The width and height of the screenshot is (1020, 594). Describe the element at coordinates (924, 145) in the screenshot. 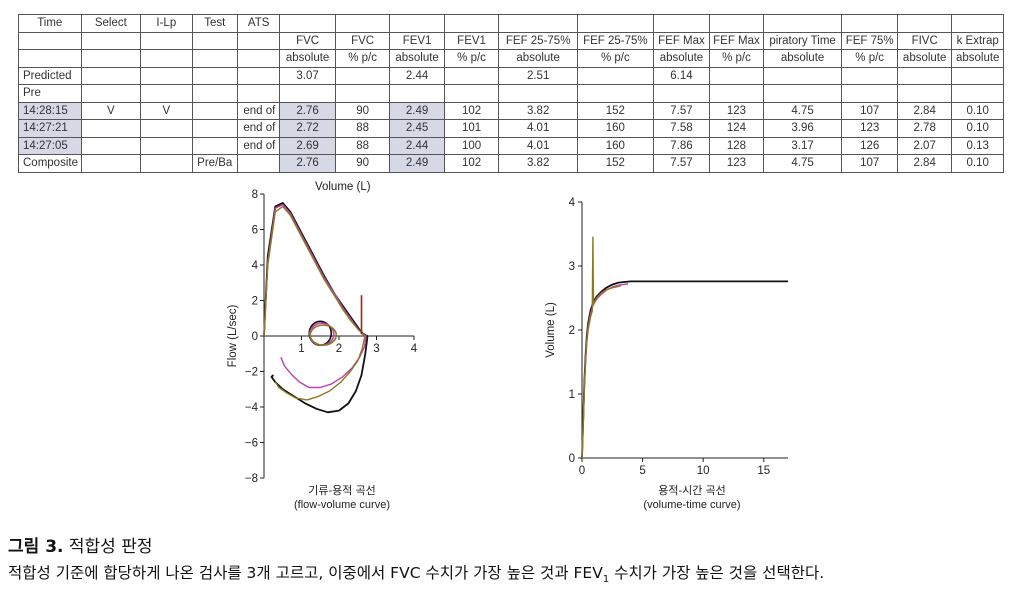

I see `trial-row-cell: 2.07` at that location.